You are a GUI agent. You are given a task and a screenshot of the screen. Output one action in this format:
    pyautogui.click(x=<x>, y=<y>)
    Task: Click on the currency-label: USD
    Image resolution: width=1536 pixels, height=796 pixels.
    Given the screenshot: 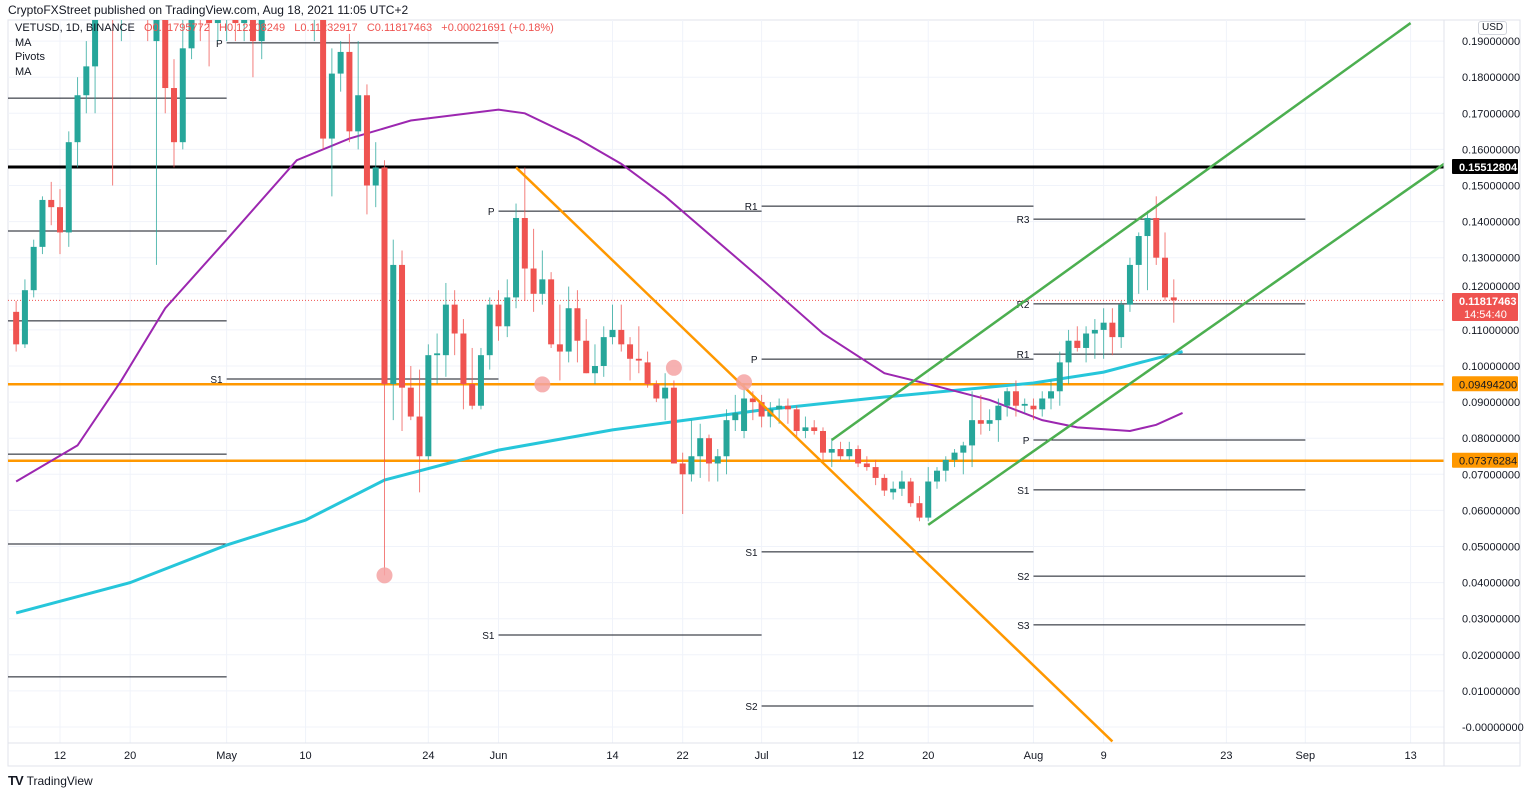 What is the action you would take?
    pyautogui.click(x=1493, y=28)
    